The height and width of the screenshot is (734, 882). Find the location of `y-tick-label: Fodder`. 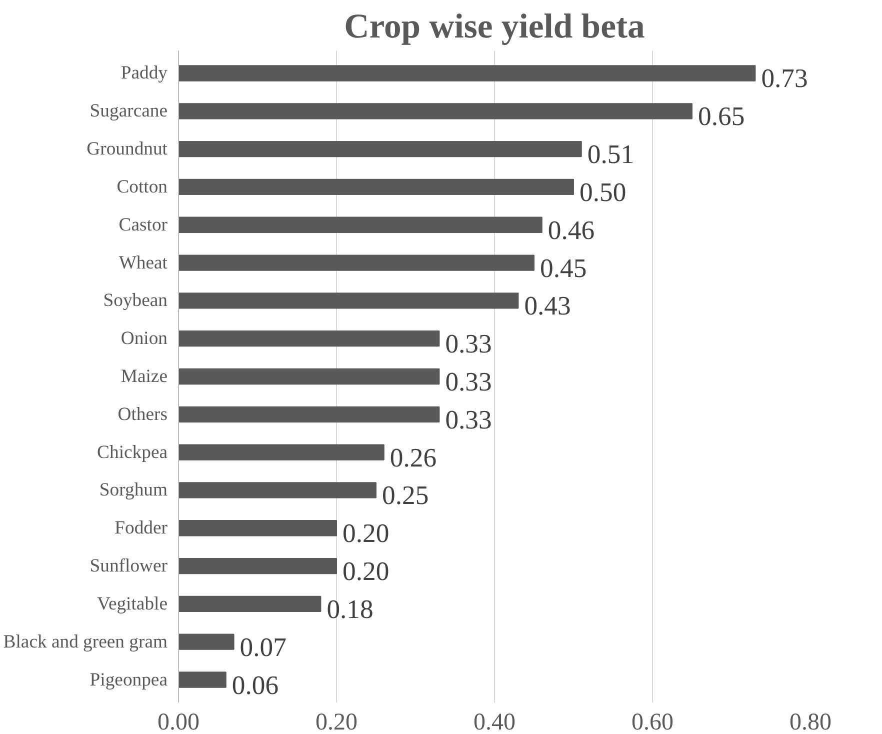

y-tick-label: Fodder is located at coordinates (141, 528).